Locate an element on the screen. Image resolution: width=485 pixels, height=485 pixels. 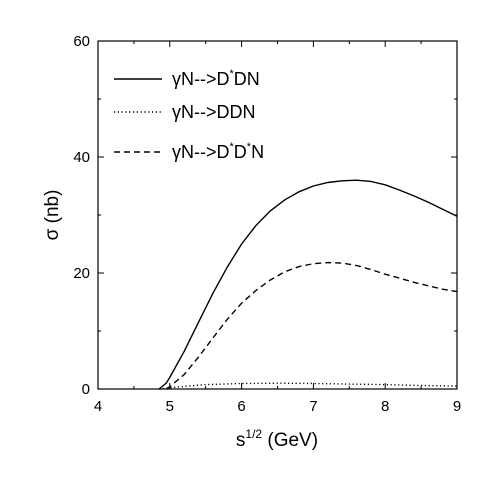
x-tick-label: 8 is located at coordinates (385, 406).